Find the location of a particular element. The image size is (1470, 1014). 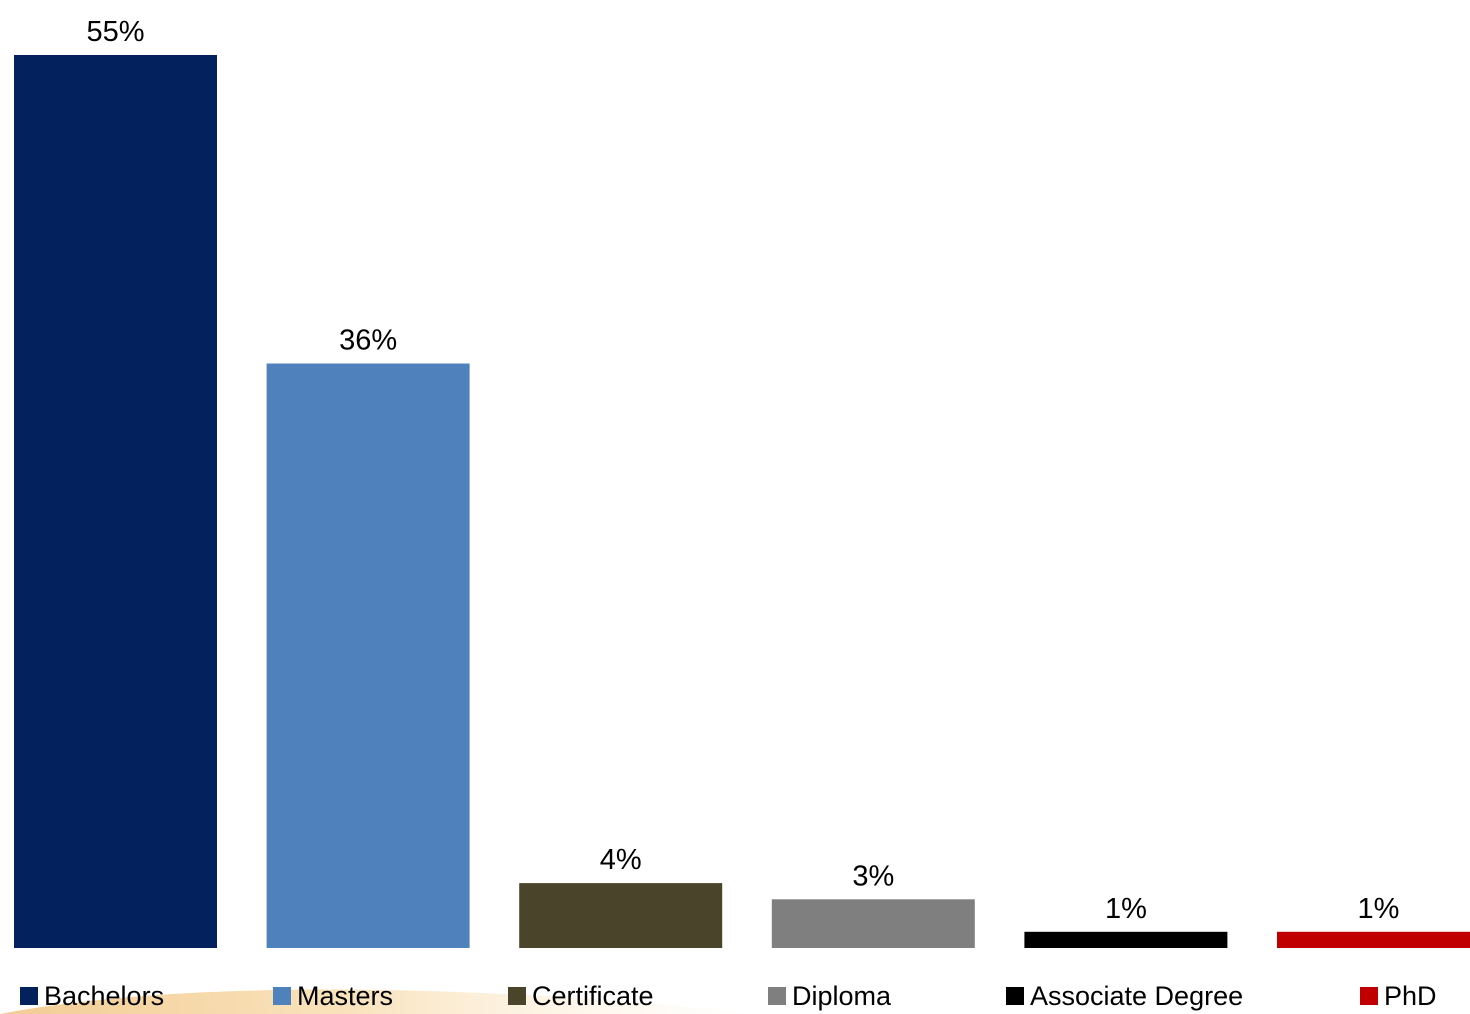

bar-certificate is located at coordinates (621, 915).